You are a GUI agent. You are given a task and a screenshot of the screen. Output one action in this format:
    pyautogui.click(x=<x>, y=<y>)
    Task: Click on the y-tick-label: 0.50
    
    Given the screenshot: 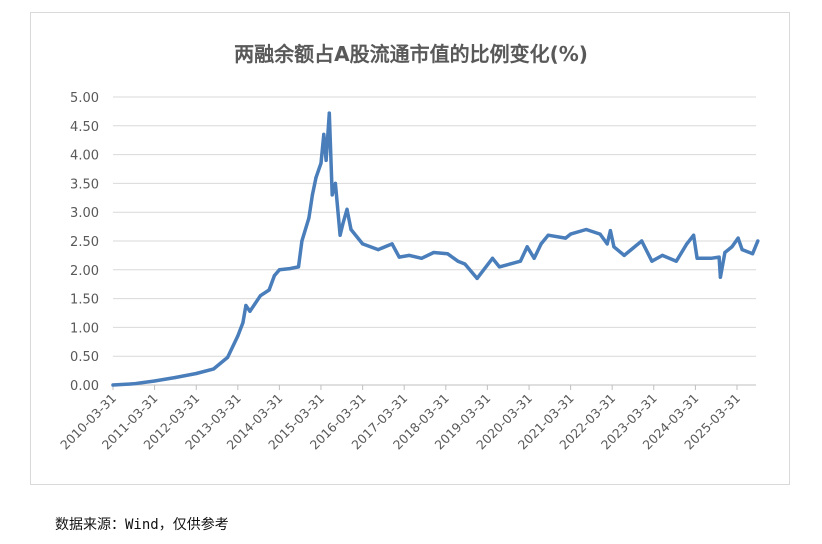 What is the action you would take?
    pyautogui.click(x=84, y=357)
    